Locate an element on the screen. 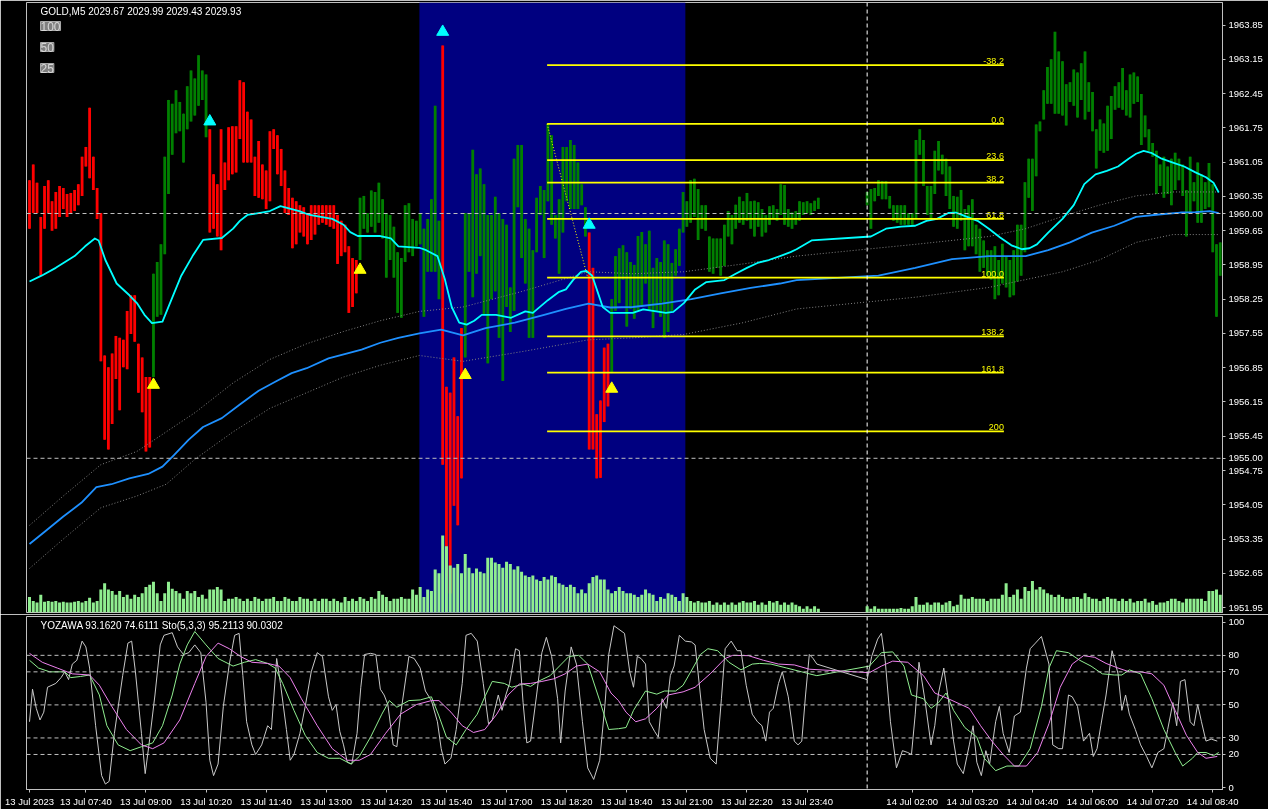  x-tick-label: 13 Jul 11:40 is located at coordinates (266, 801).